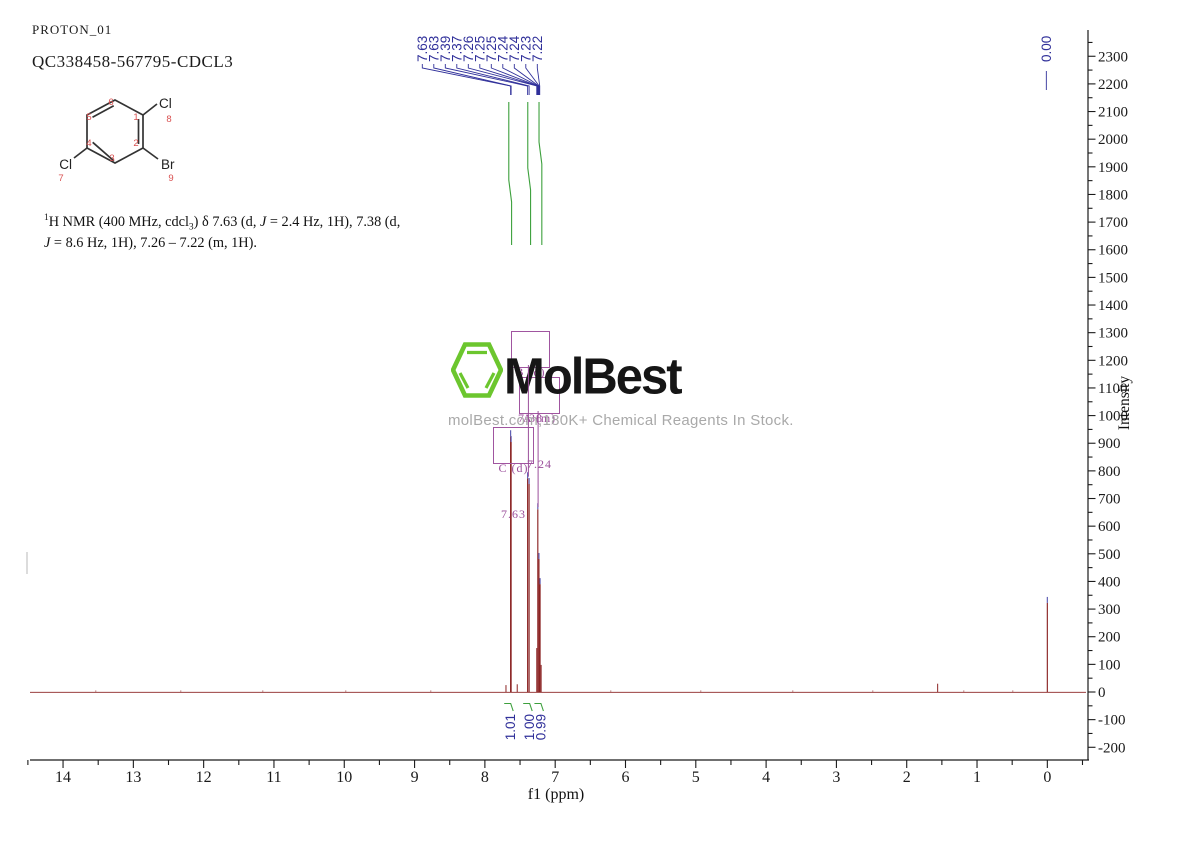 This screenshot has width=1190, height=841. What do you see at coordinates (204, 777) in the screenshot?
I see `svg-text: 12` at bounding box center [204, 777].